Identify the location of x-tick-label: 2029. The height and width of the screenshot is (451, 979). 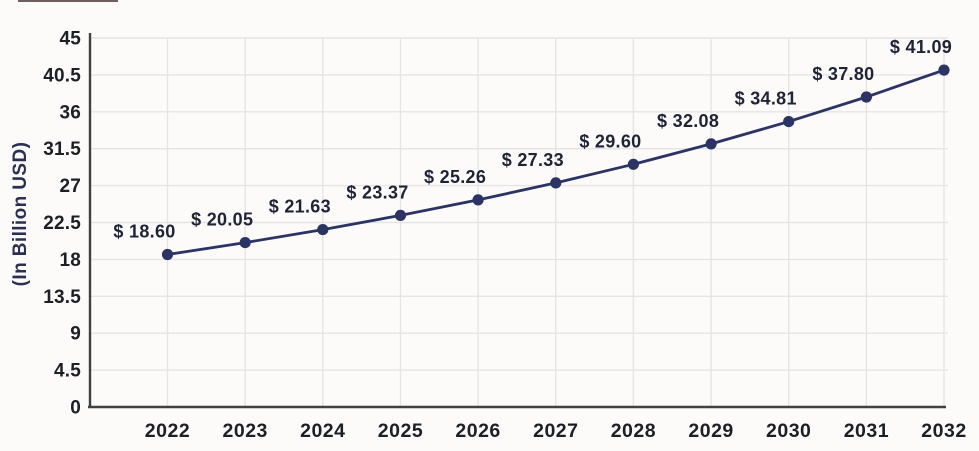
(710, 431).